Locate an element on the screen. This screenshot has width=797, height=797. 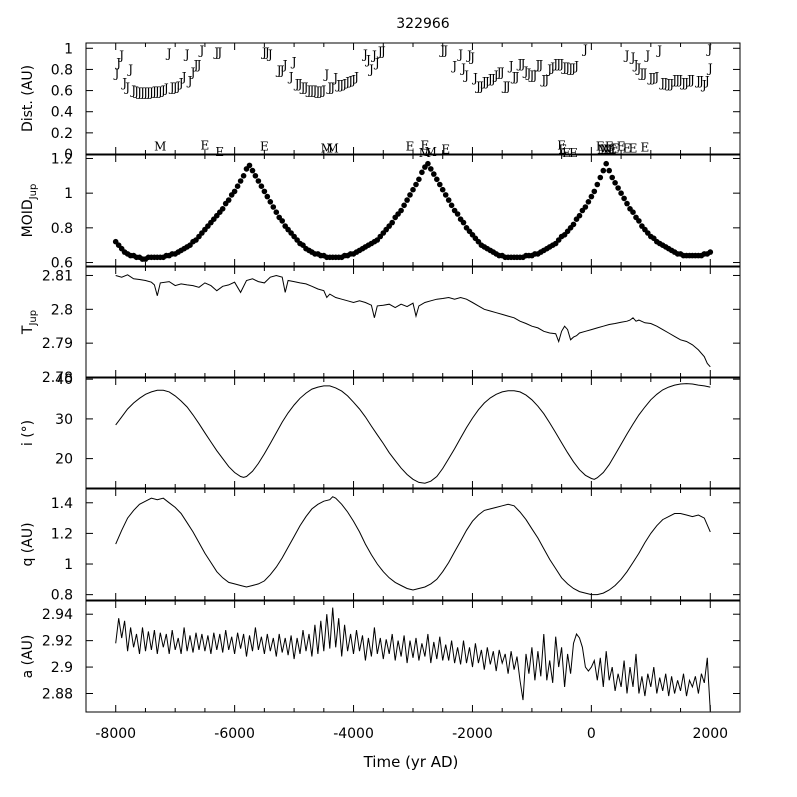
y-axis-label: a (AU) is located at coordinates (28, 657).